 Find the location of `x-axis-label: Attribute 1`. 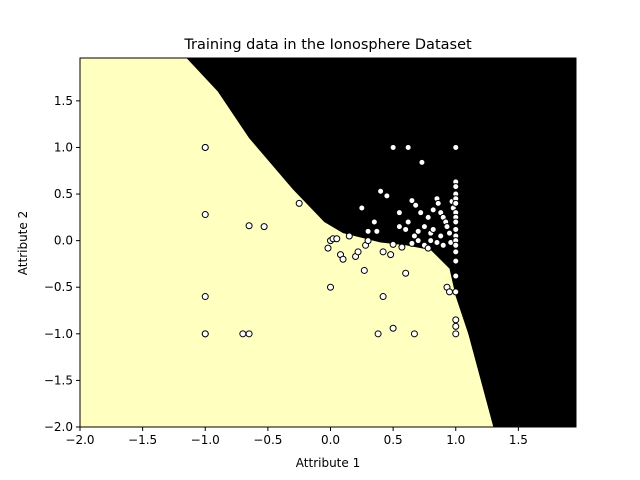

x-axis-label: Attribute 1 is located at coordinates (328, 463).